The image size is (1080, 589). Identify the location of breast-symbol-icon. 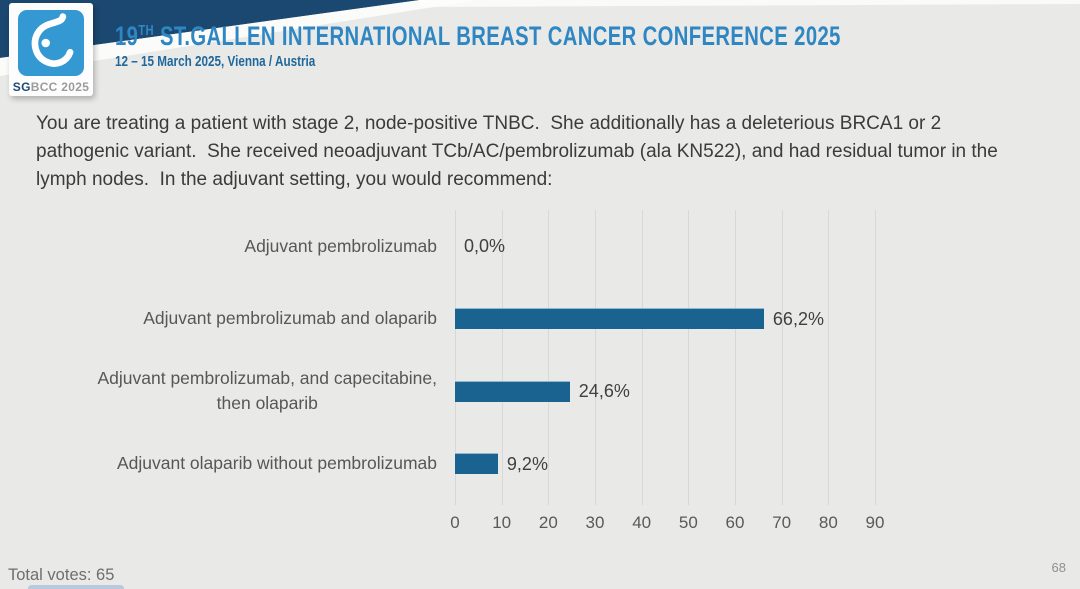
(52, 40).